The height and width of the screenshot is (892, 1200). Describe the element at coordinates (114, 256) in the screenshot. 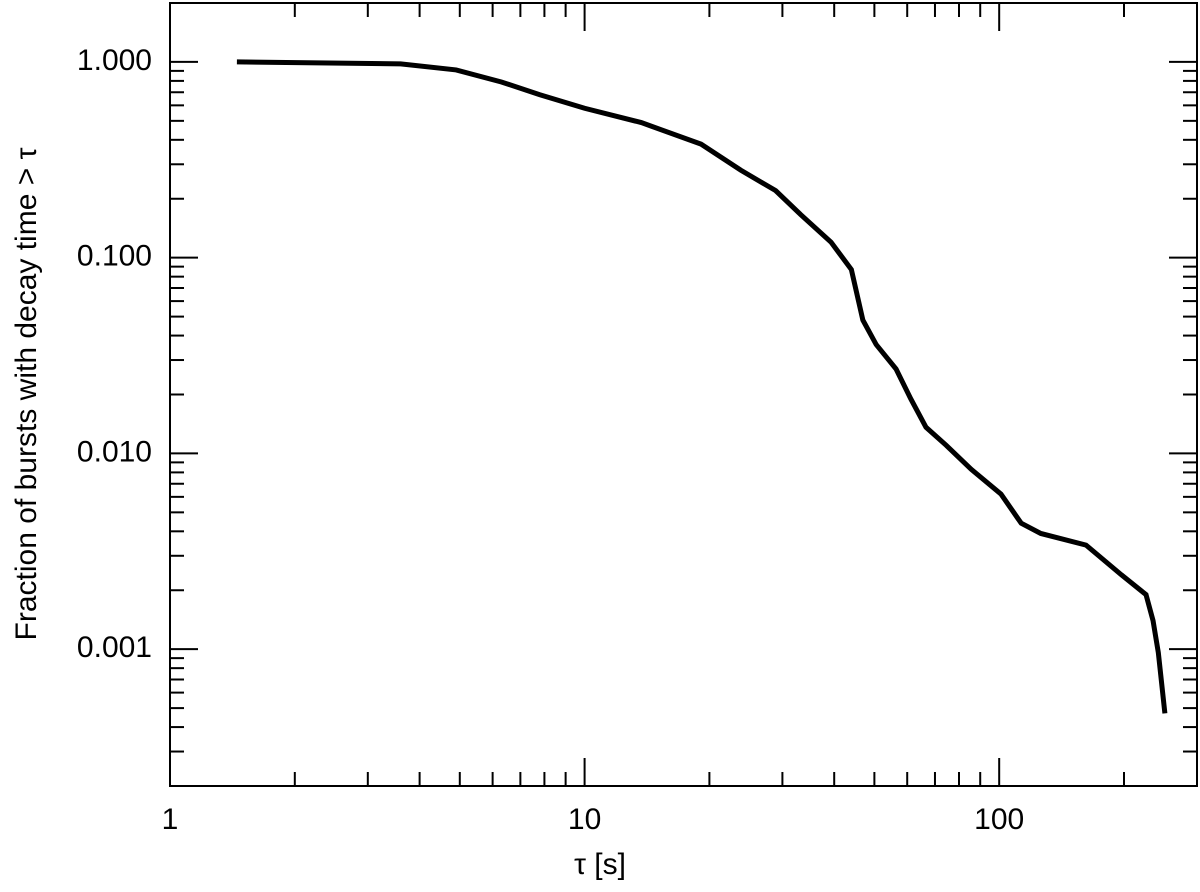

I see `y-tick-label: 0.100` at that location.